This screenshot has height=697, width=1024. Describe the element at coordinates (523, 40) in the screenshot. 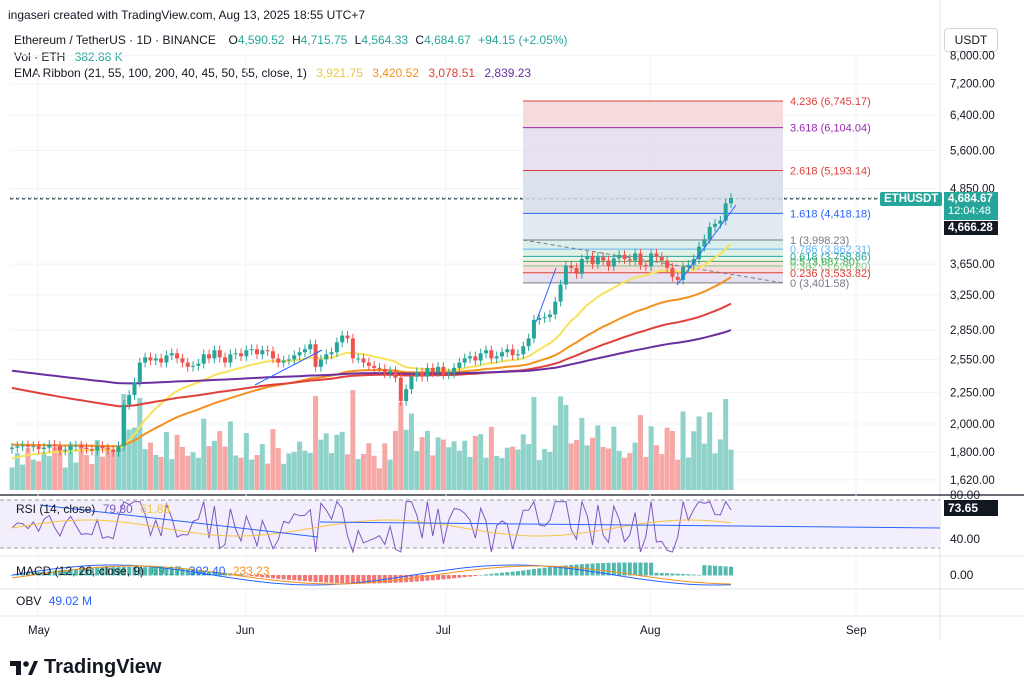

I see `change-value: +94.15 (+2.05%)` at that location.